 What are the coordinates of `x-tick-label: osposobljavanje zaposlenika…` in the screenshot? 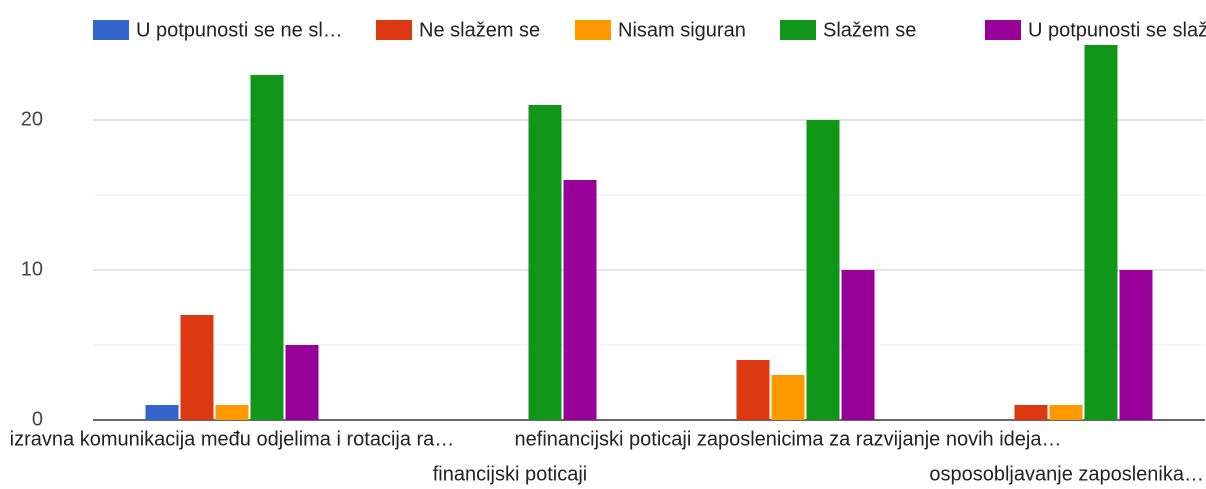 It's located at (1066, 474).